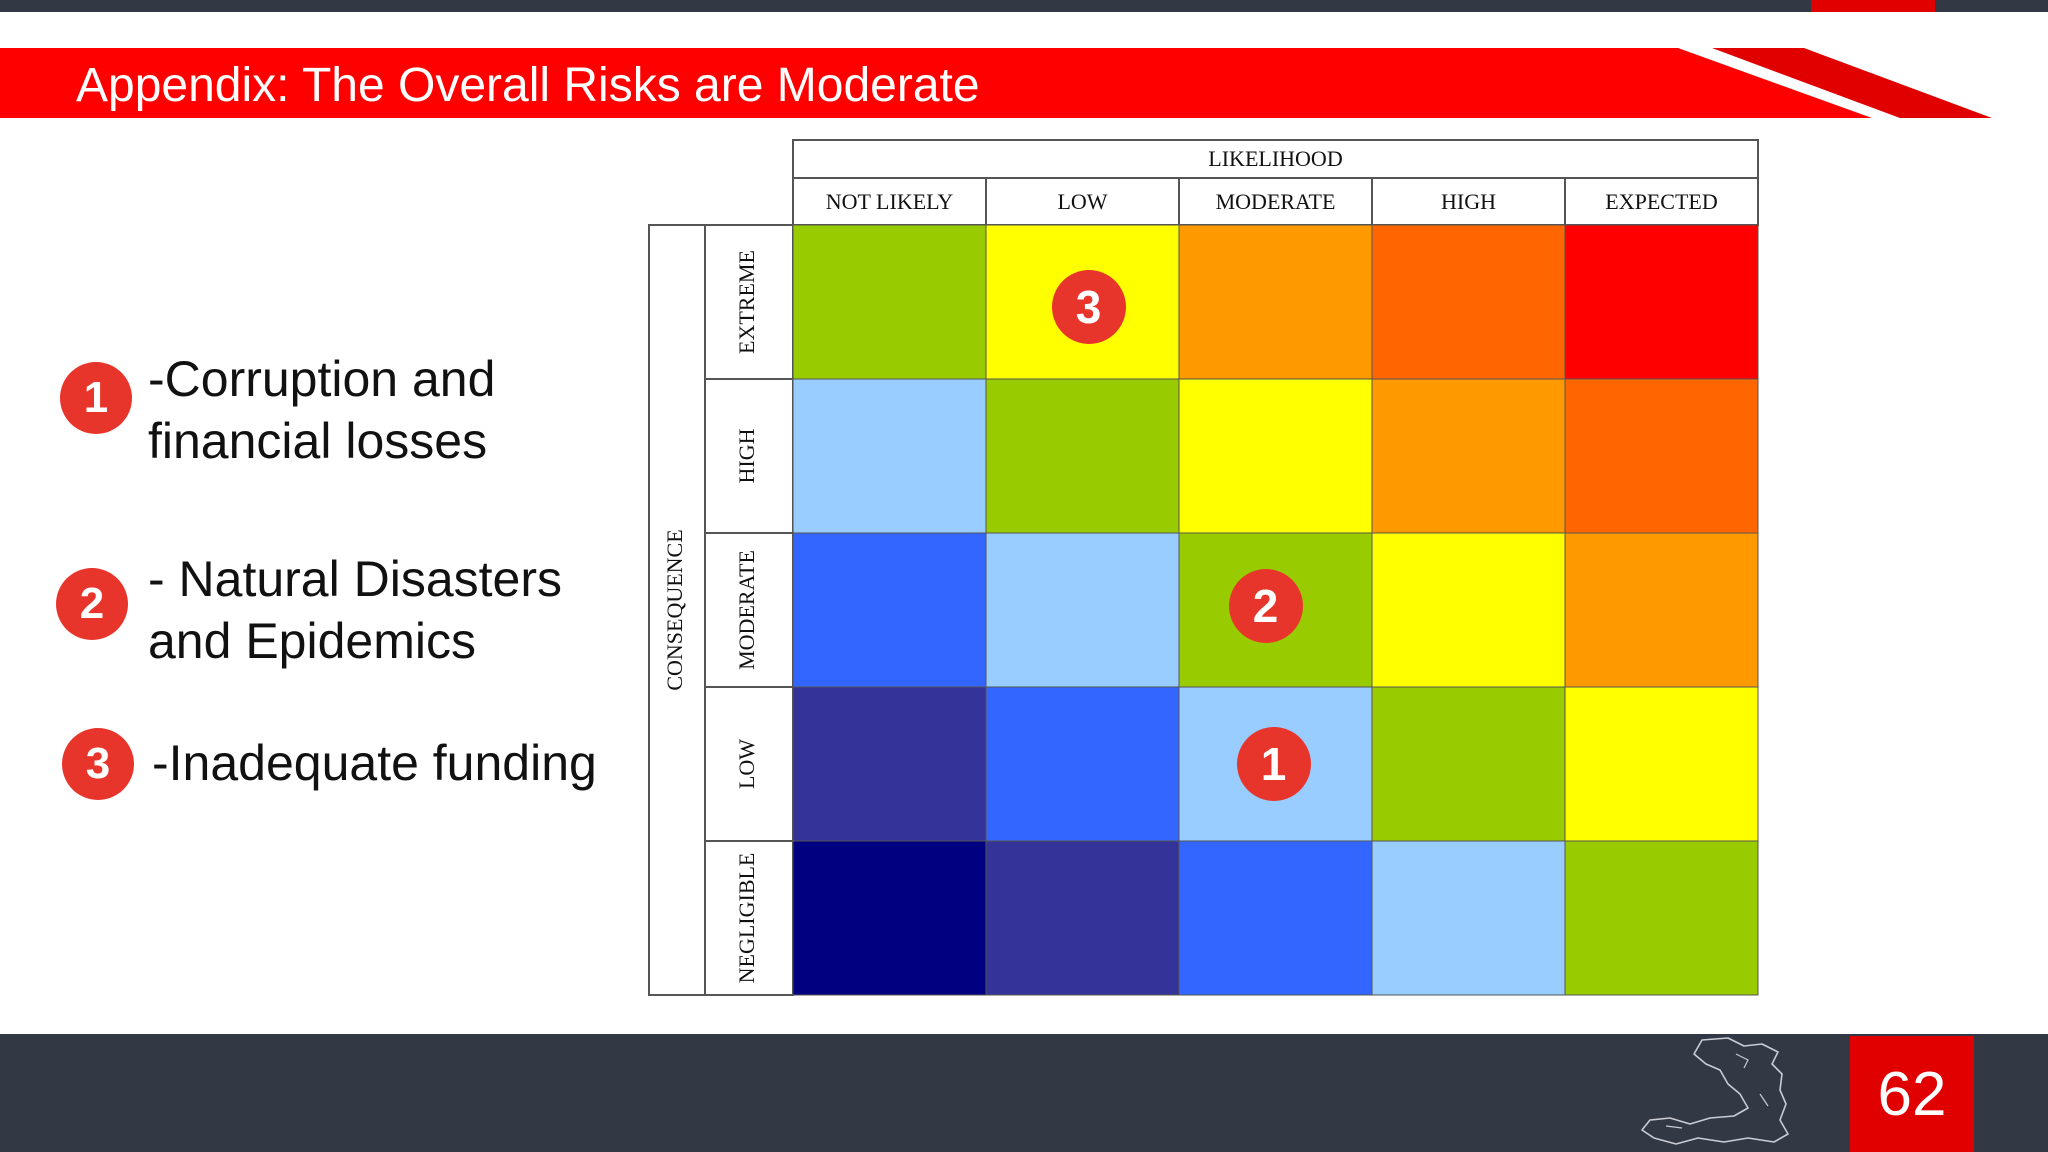 The height and width of the screenshot is (1152, 2048). Describe the element at coordinates (1715, 1091) in the screenshot. I see `haiti-map-icon` at that location.